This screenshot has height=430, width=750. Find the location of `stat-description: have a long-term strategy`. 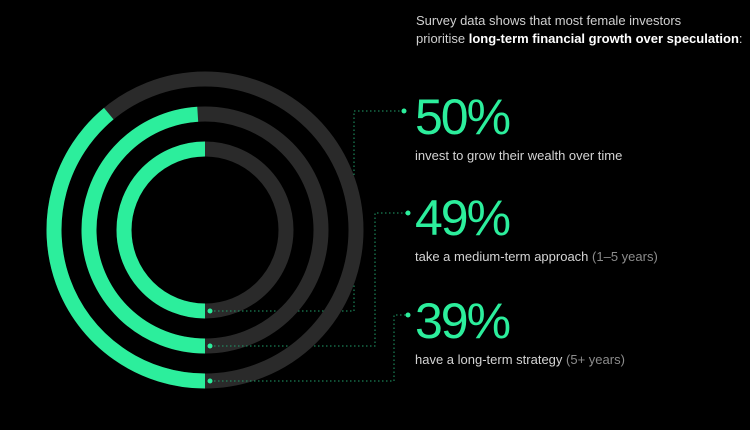

stat-description: have a long-term strategy is located at coordinates (489, 359).